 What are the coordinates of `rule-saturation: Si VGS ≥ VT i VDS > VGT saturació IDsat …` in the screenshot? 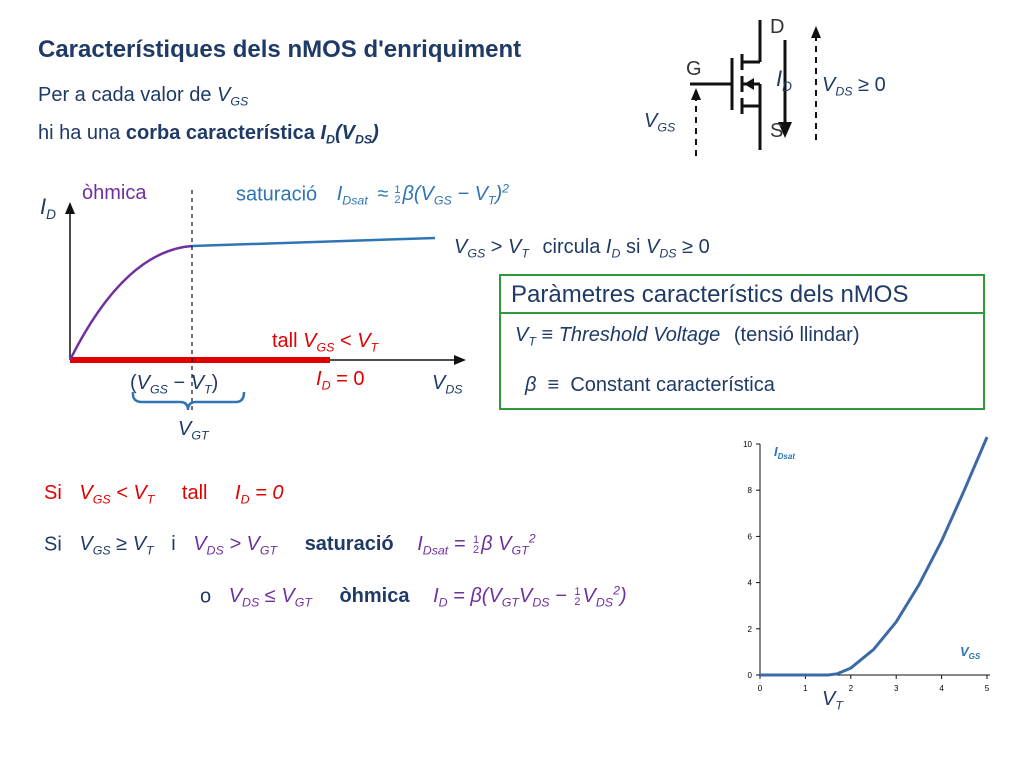 It's located at (290, 545).